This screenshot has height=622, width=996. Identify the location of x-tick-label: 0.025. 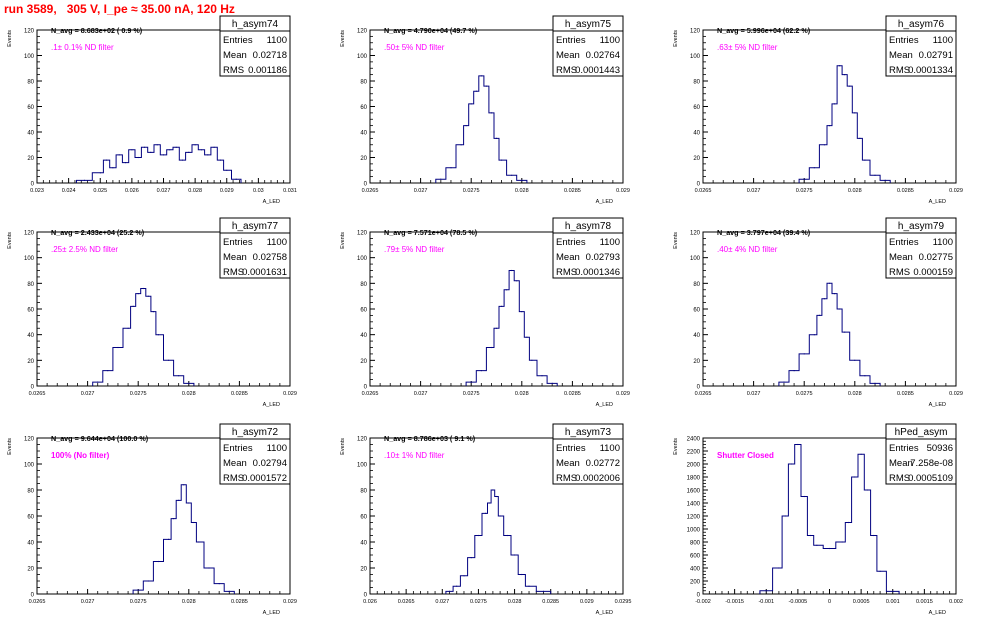
(100, 191).